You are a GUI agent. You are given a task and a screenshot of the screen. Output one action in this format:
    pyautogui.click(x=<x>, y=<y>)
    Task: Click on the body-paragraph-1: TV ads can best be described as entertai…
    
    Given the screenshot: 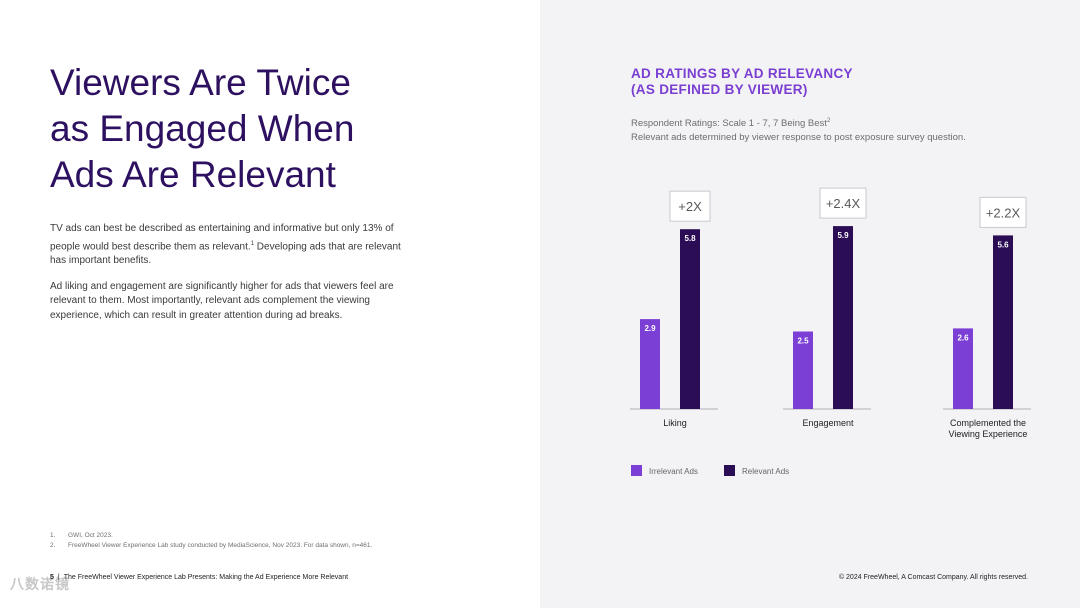 What is the action you would take?
    pyautogui.click(x=230, y=245)
    